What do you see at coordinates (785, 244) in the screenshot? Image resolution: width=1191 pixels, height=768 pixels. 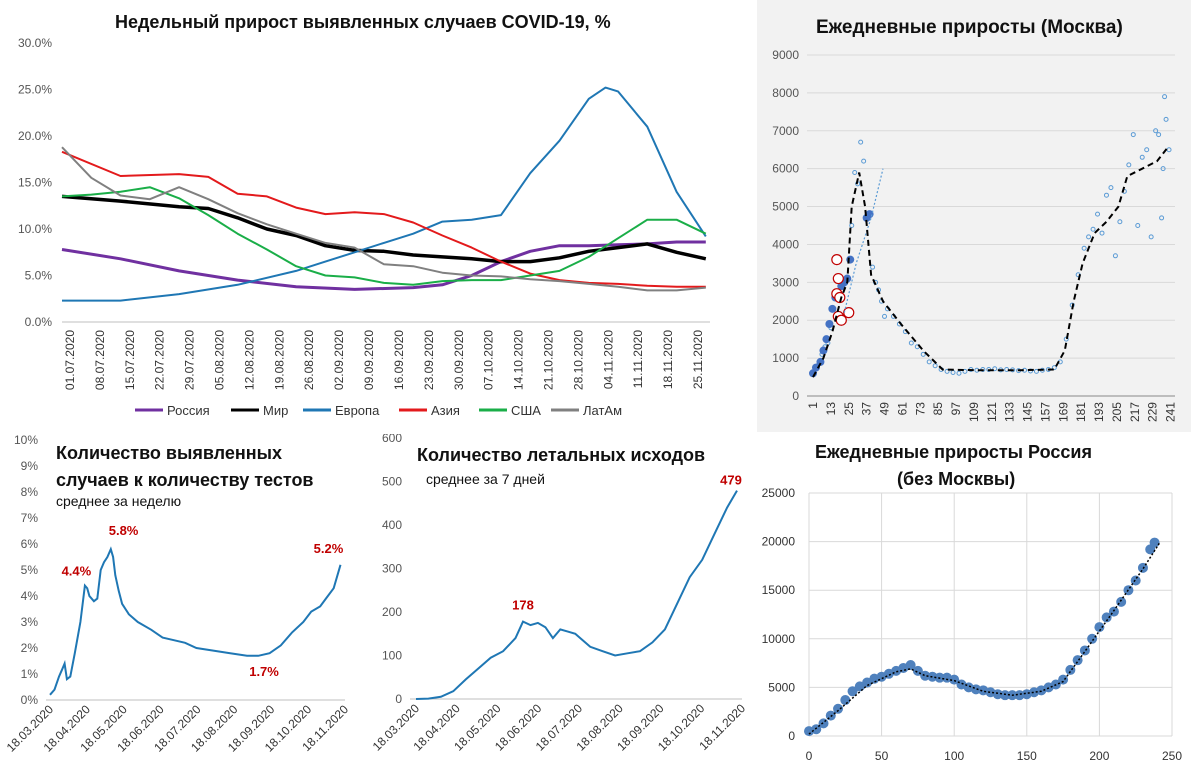 I see `y-tick-label: 4000` at bounding box center [785, 244].